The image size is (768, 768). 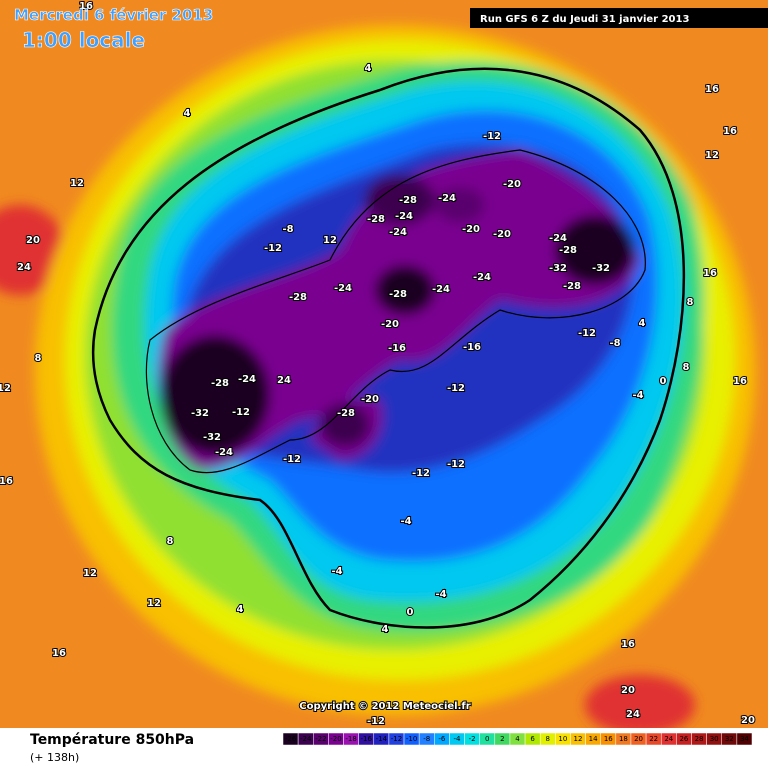 I want to click on color-swatch, so click(x=744, y=739).